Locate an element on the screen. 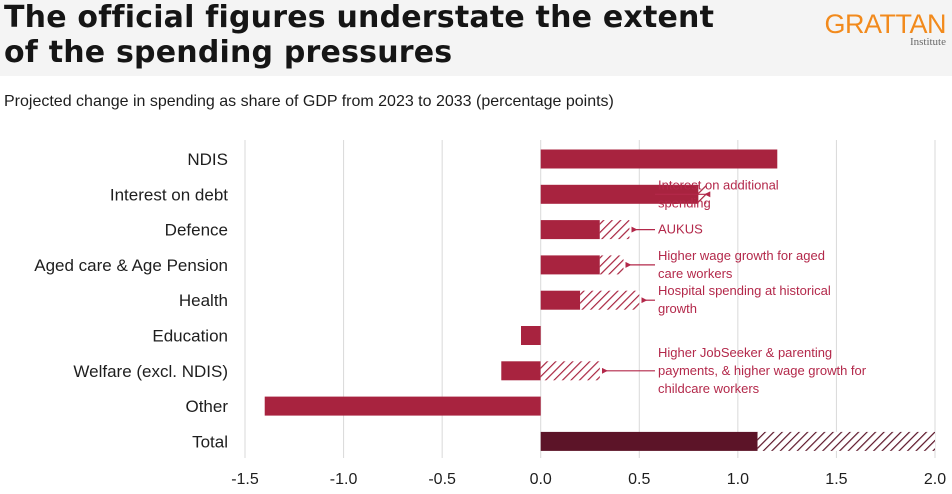  annotation-text: care workers is located at coordinates (695, 273).